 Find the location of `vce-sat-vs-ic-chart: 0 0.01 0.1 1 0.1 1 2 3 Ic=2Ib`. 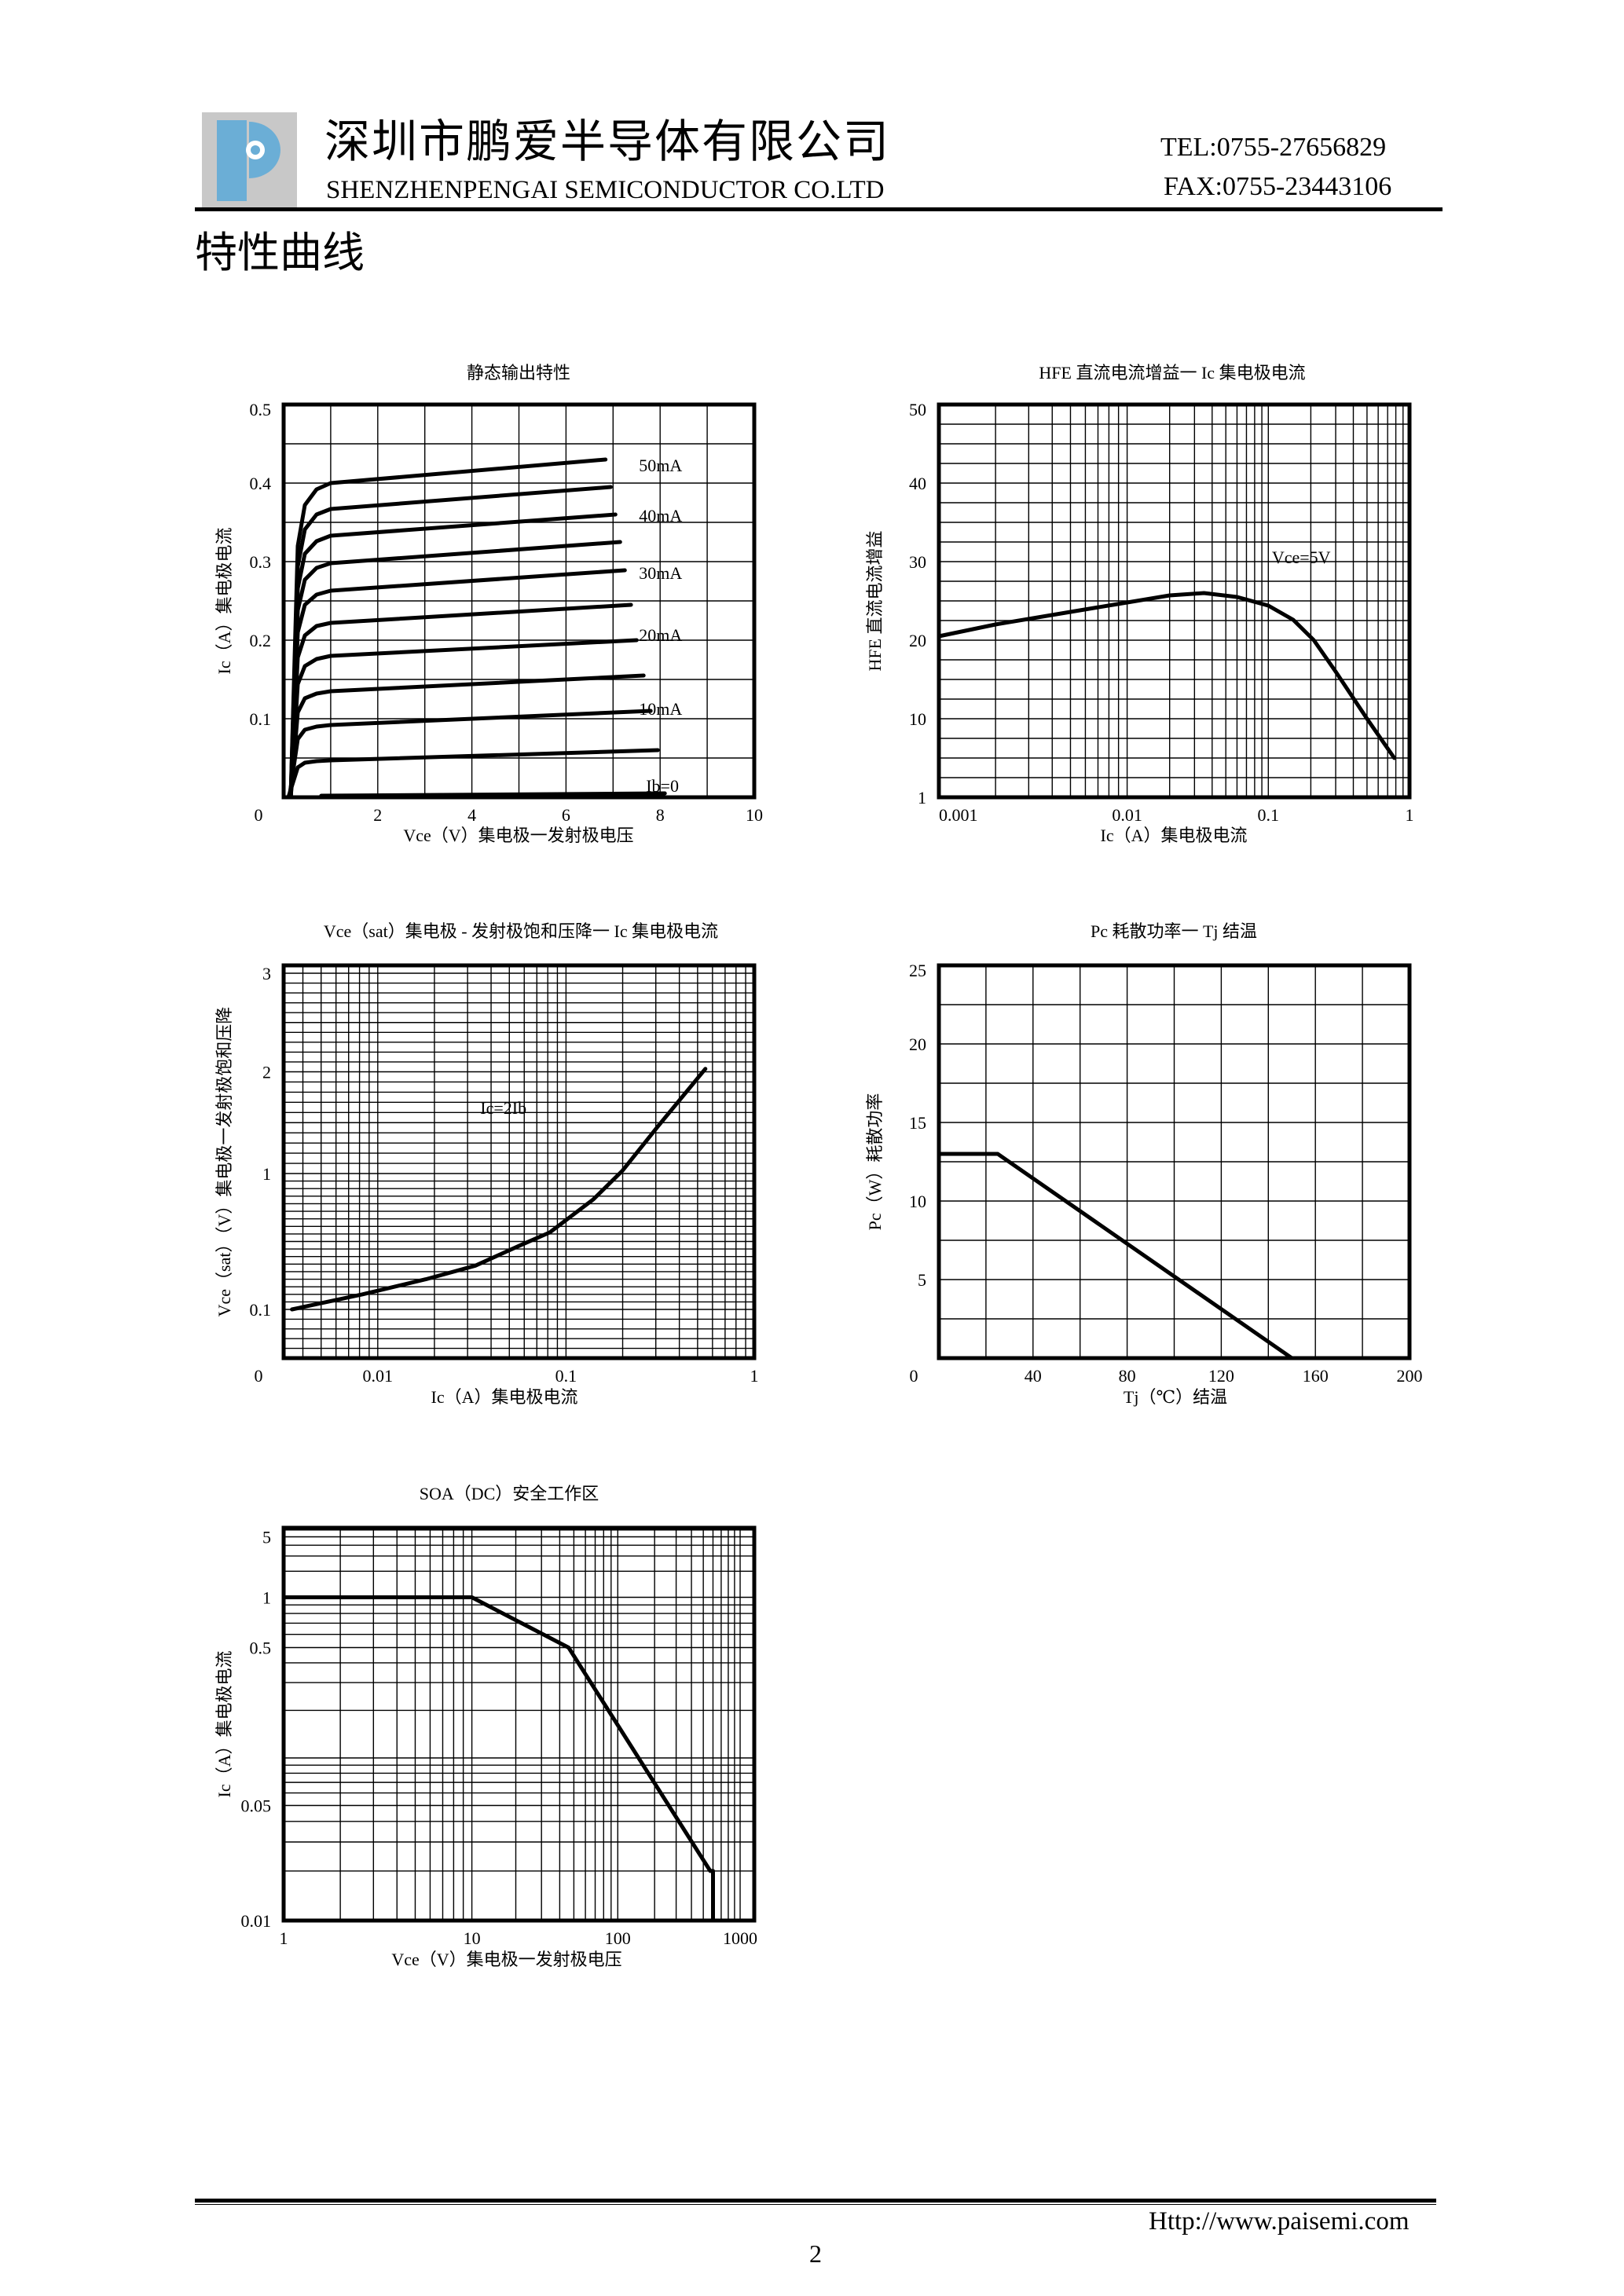

vce-sat-vs-ic-chart: 0 0.01 0.1 1 0.1 1 2 3 Ic=2Ib is located at coordinates (505, 1174).